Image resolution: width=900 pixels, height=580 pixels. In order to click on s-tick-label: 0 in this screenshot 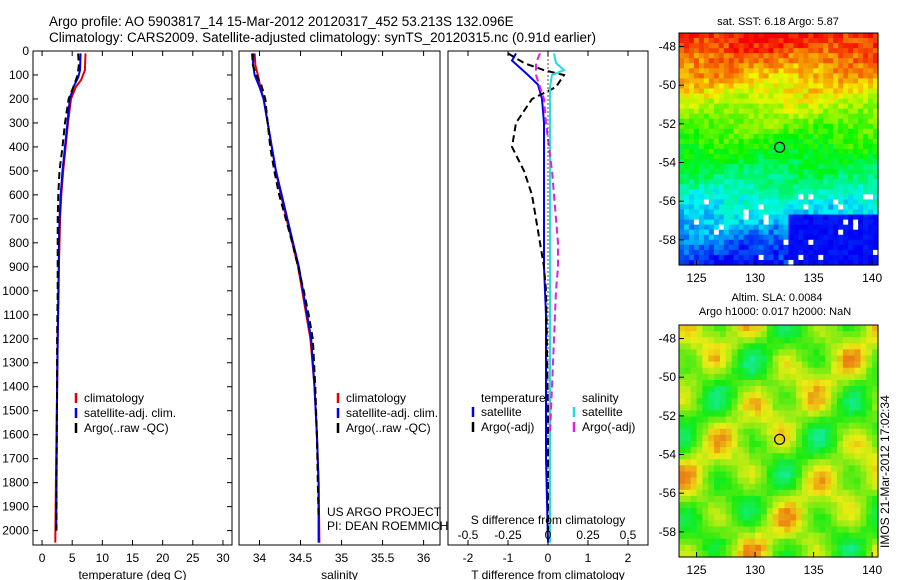, I will do `click(548, 535)`.